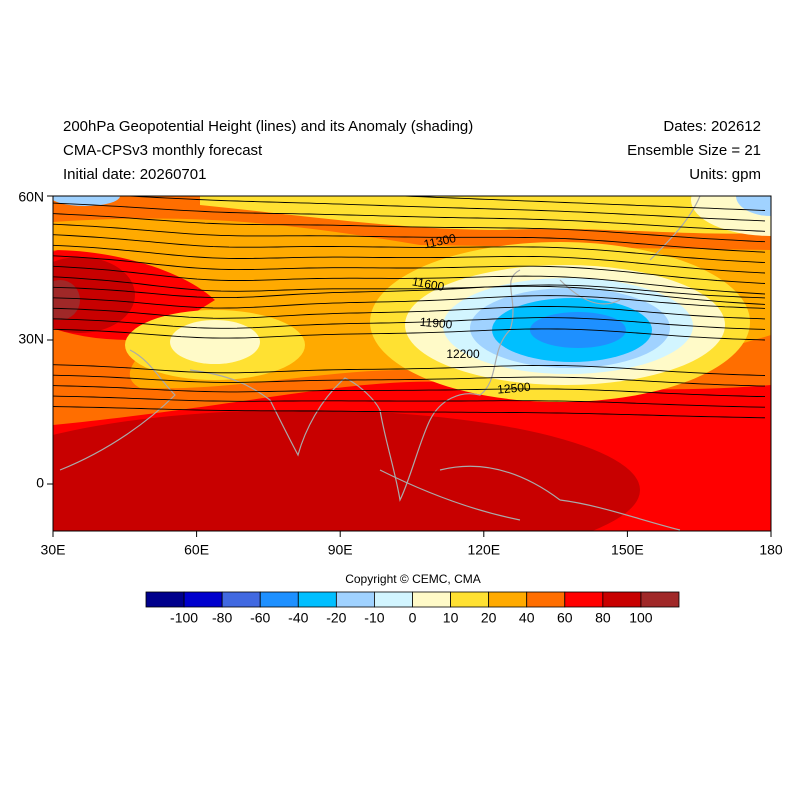 Image resolution: width=800 pixels, height=805 pixels. Describe the element at coordinates (413, 618) in the screenshot. I see `colorbar-label: 0` at that location.